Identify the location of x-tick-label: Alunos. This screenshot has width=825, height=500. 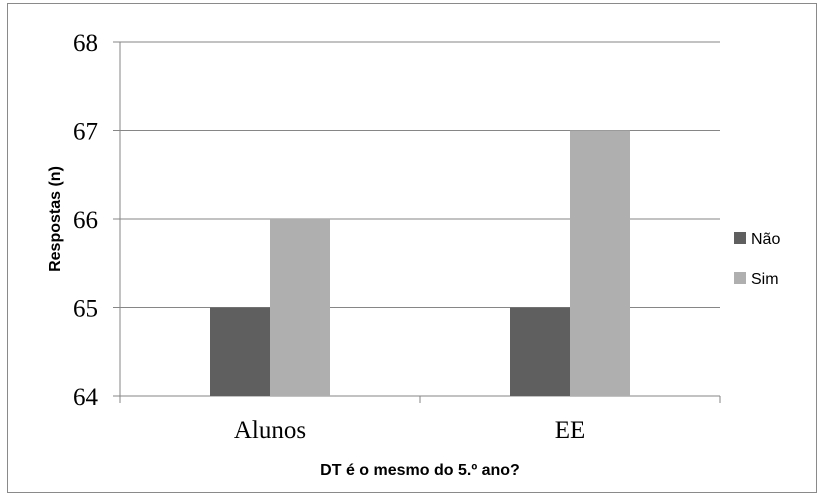
(270, 430).